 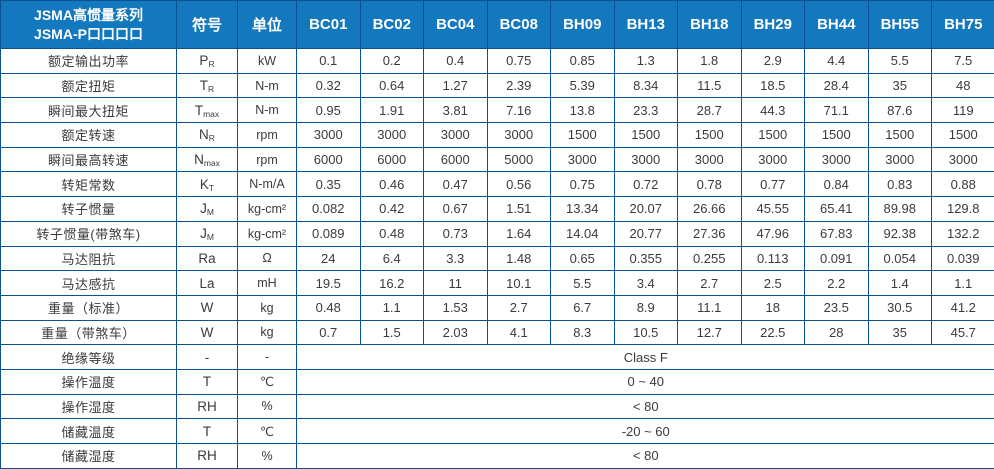 I want to click on series-title-line2: JSMA-P口口口口, so click(x=88, y=34).